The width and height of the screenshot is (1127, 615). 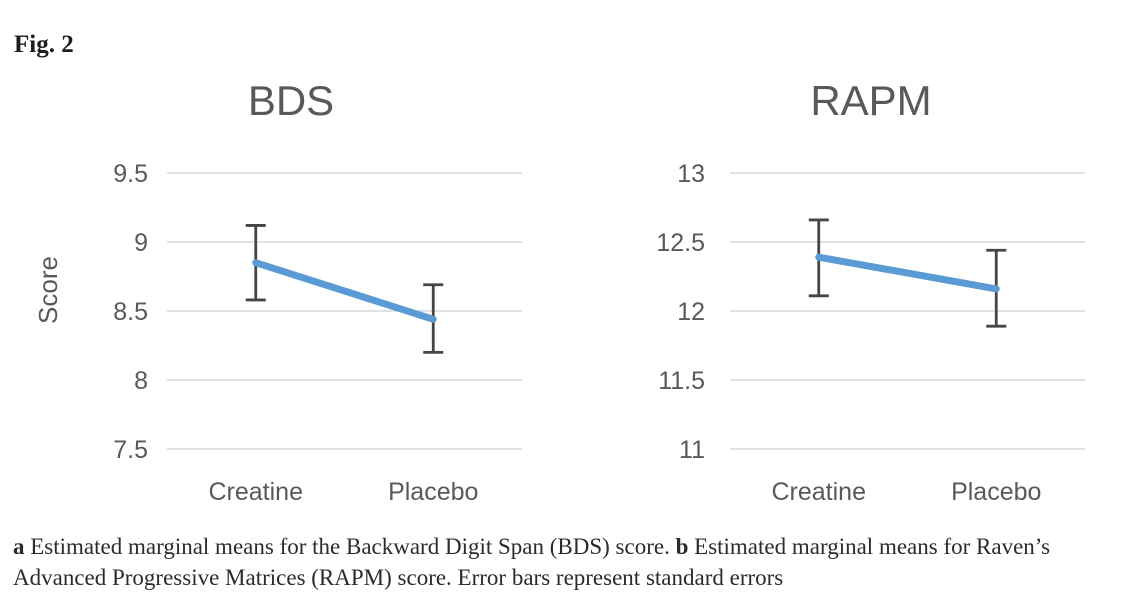 What do you see at coordinates (141, 381) in the screenshot?
I see `y-tick-label: 8` at bounding box center [141, 381].